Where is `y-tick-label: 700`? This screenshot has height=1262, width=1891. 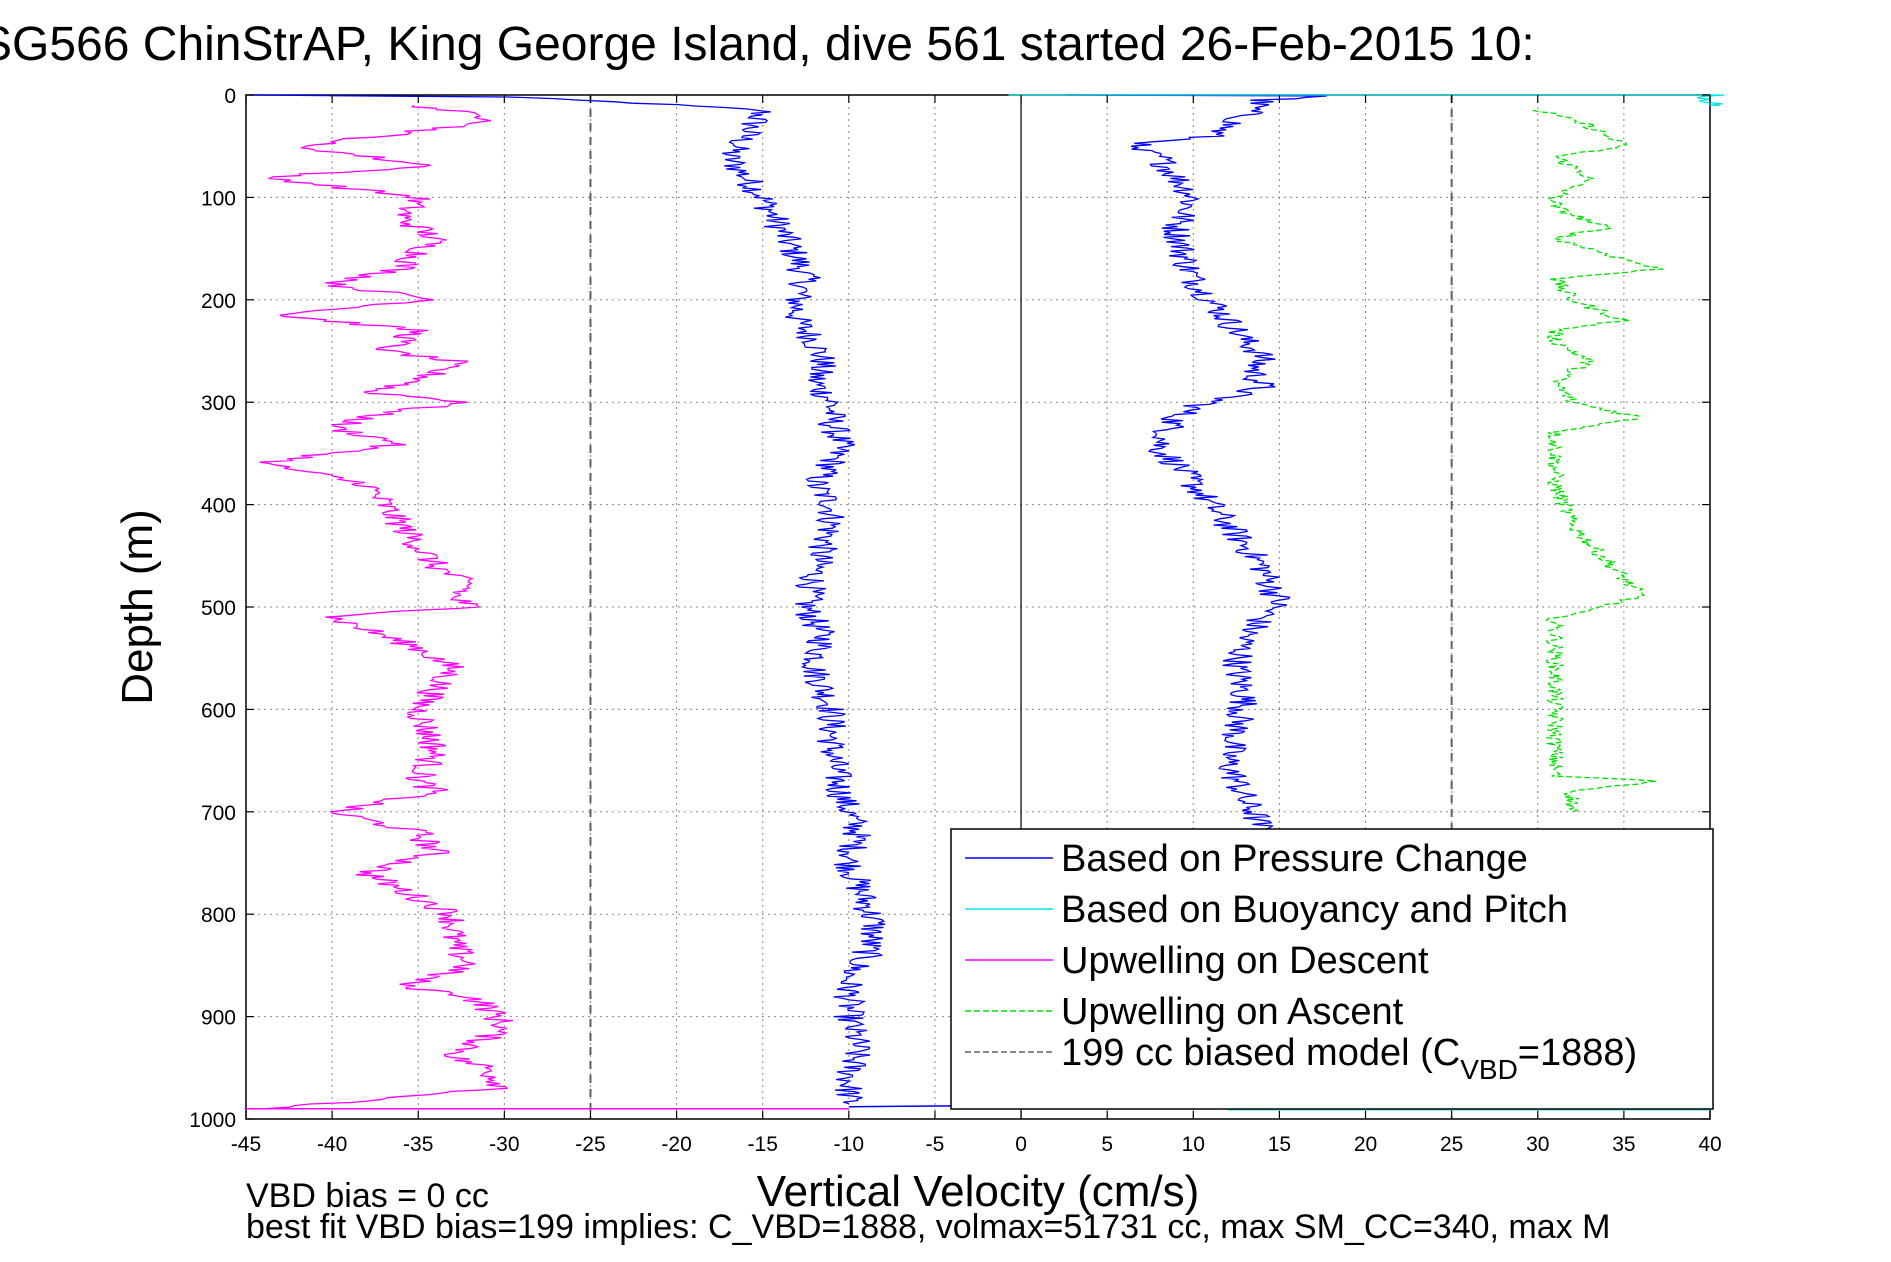 y-tick-label: 700 is located at coordinates (218, 813).